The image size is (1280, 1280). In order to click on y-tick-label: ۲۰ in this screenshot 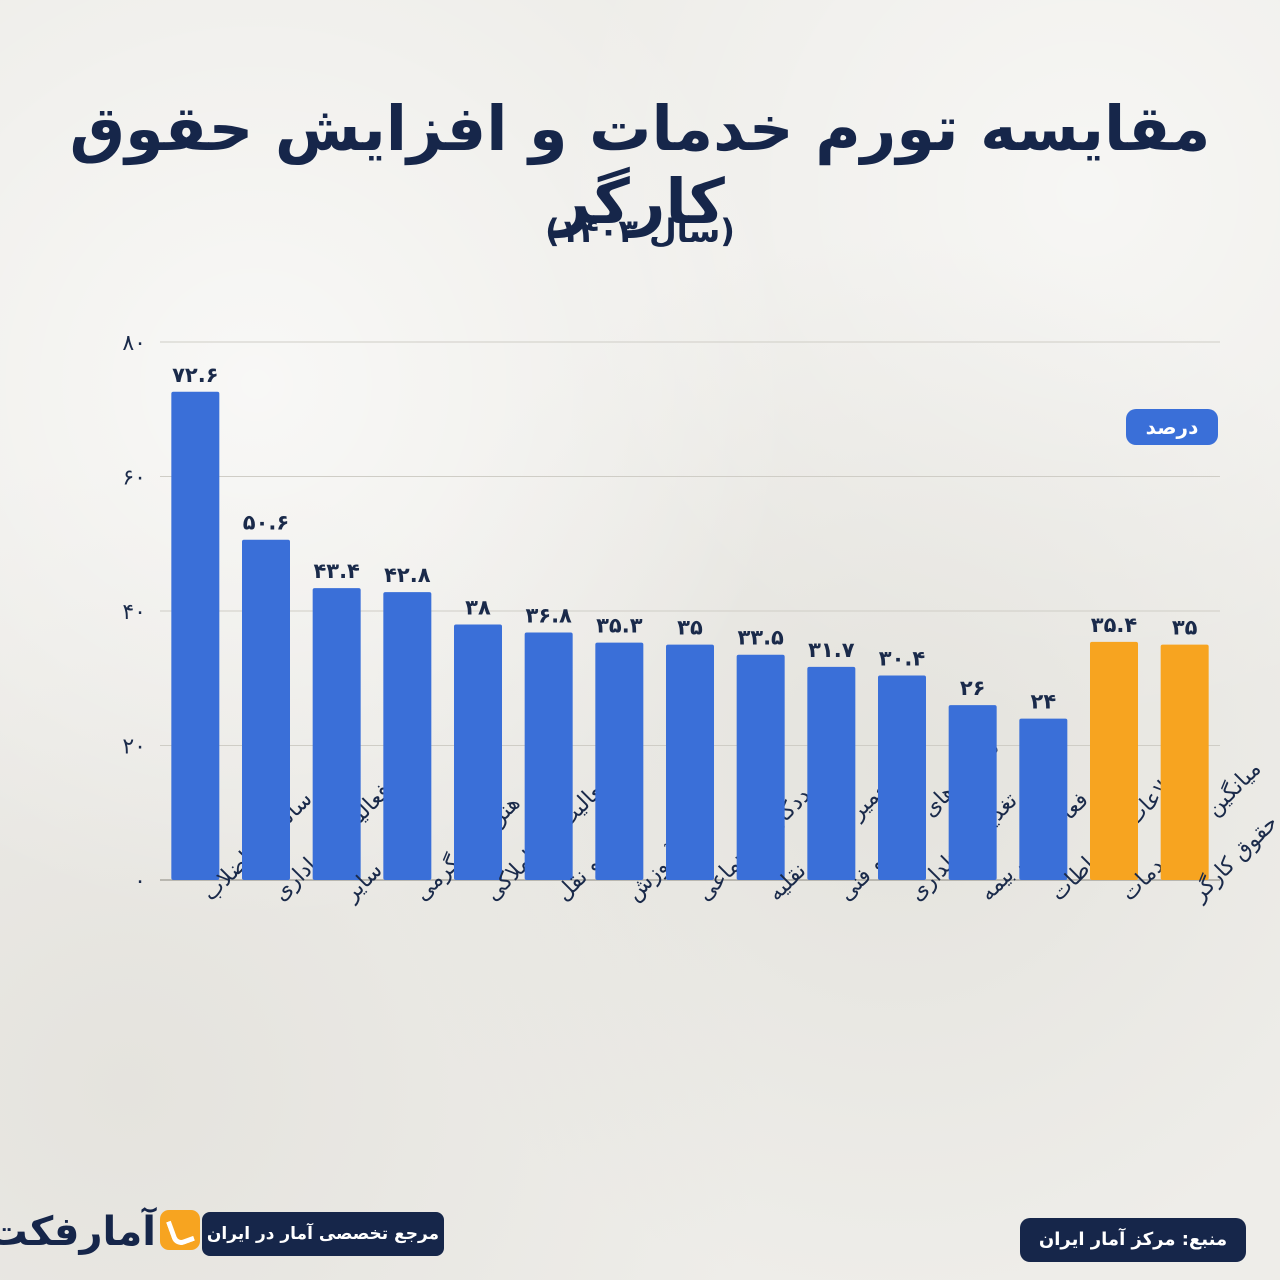, I will do `click(134, 747)`.